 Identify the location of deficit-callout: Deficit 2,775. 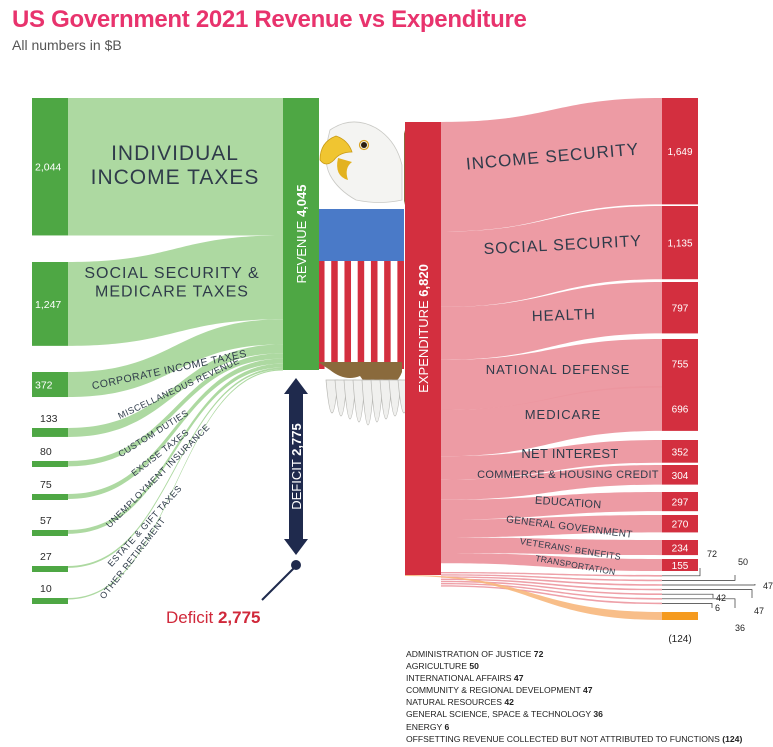
(213, 618).